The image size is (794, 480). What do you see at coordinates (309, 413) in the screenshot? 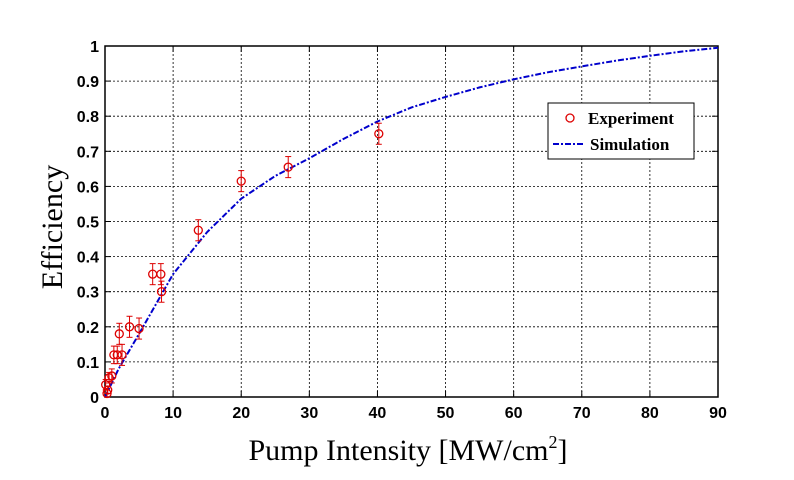
I see `x-tick-label: 30` at bounding box center [309, 413].